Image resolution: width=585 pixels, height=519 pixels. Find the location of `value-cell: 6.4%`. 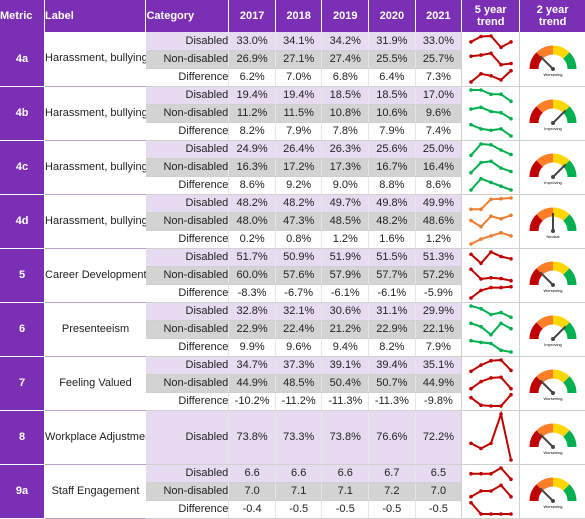

value-cell: 6.4% is located at coordinates (392, 77).